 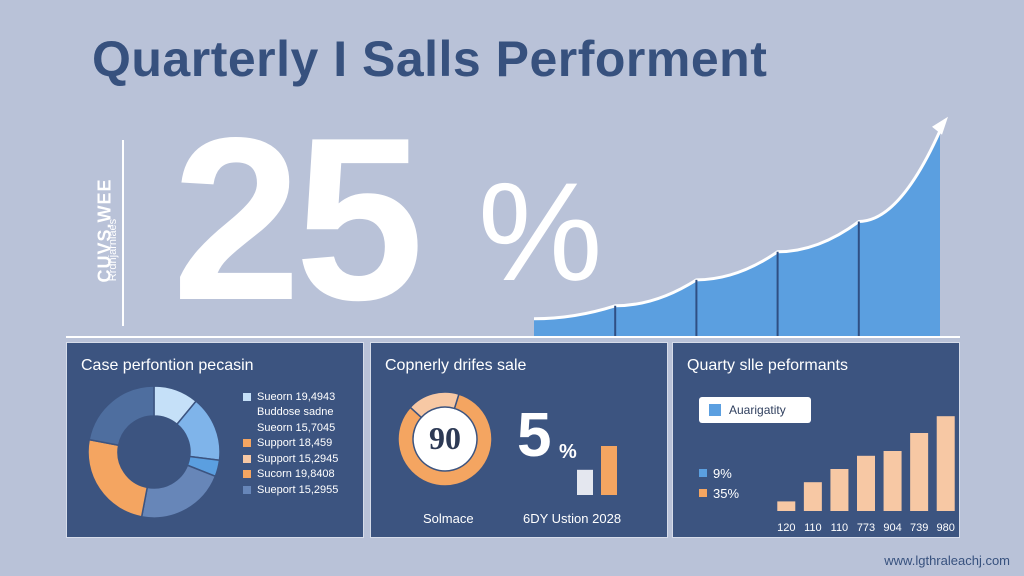 What do you see at coordinates (154, 452) in the screenshot?
I see `donut-chart` at bounding box center [154, 452].